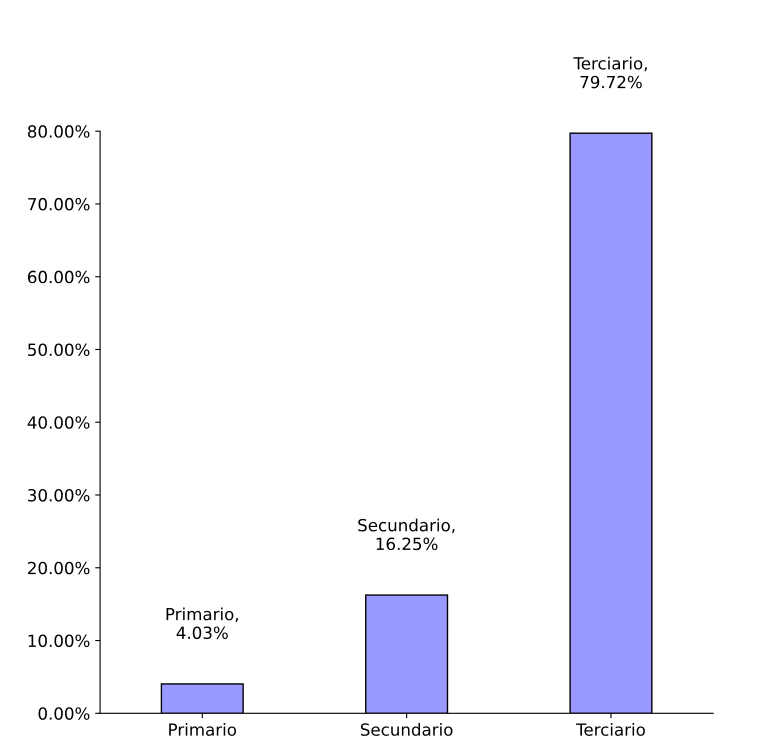  I want to click on y-tick-label: 10.00%, so click(59, 641).